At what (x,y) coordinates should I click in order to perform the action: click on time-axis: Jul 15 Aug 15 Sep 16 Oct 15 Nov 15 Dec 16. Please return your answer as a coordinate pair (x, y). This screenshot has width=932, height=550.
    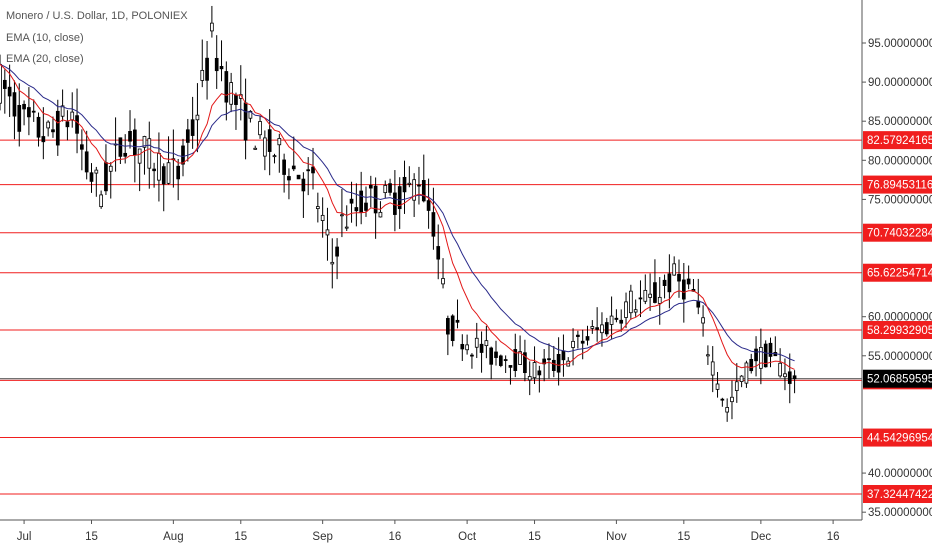
    Looking at the image, I should click on (428, 531).